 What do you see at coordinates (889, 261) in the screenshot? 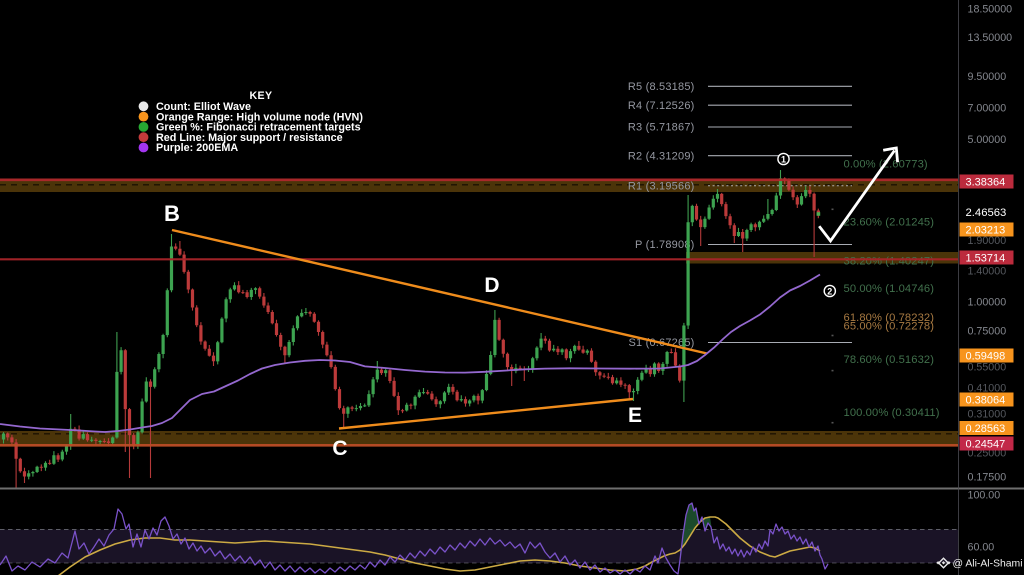
I see `svg-text: 38.20% (1.40247)` at bounding box center [889, 261].